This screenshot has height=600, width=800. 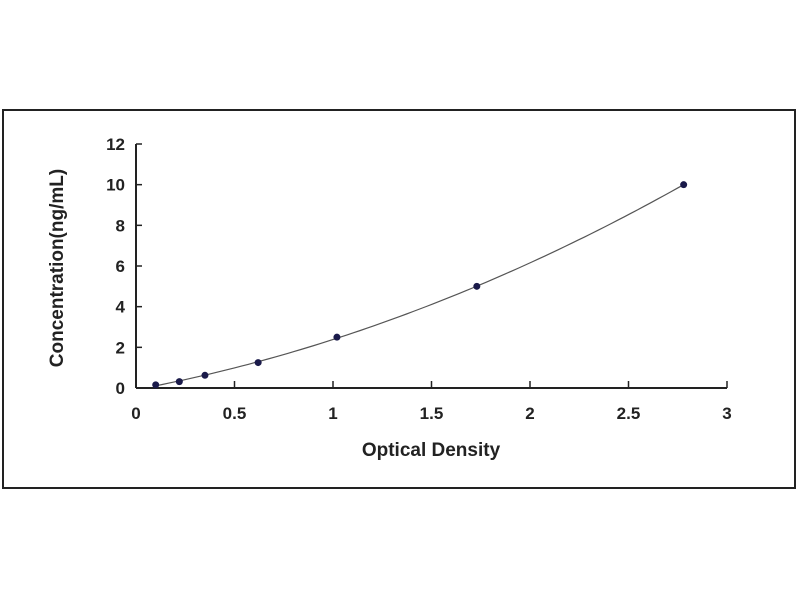 I want to click on x-tick-label: 1.5, so click(x=432, y=413).